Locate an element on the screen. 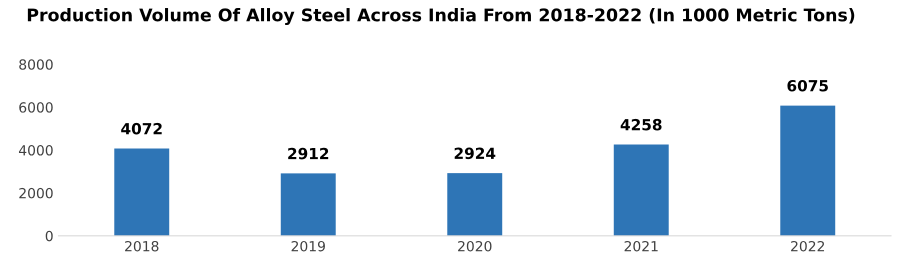 The image size is (900, 268). chart-title: Production Volume Of Alloy Steel Across India From 2018-2022 (In 1000 Metric Tons) is located at coordinates (441, 16).